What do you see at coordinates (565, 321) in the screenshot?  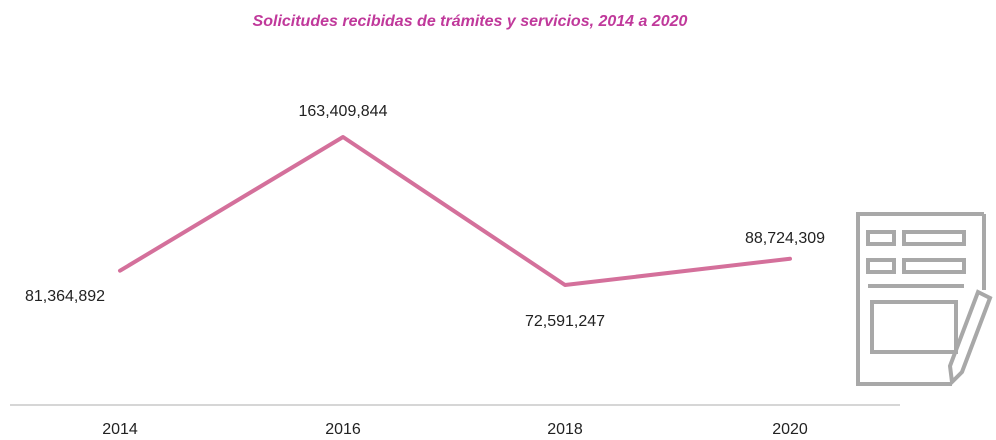 I see `data-label: 72,591,247` at bounding box center [565, 321].